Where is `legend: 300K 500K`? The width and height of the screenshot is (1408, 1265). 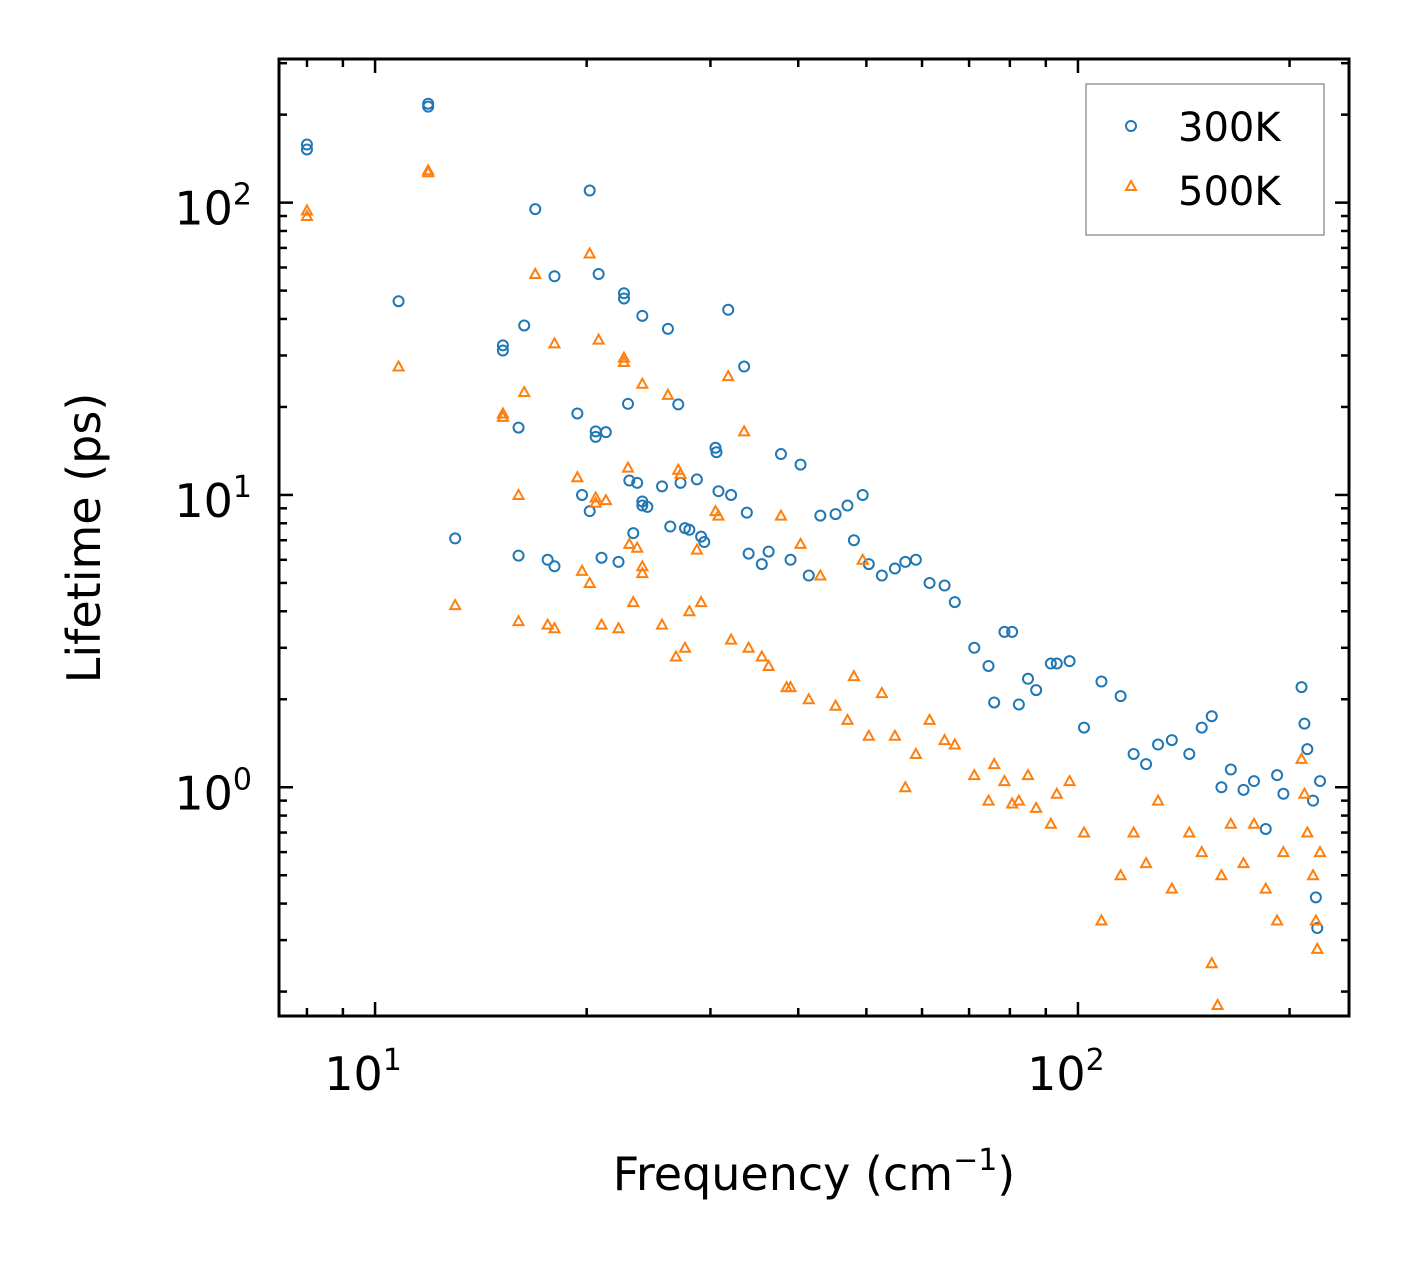 legend: 300K 500K is located at coordinates (1205, 159).